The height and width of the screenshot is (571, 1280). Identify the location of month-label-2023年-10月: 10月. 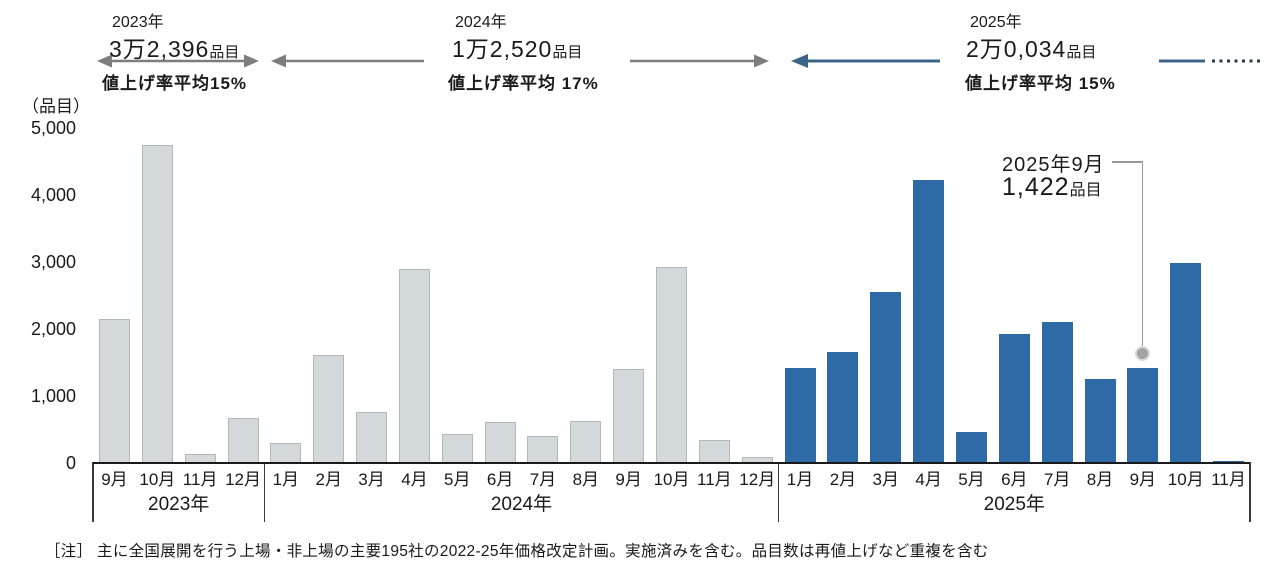
(157, 479).